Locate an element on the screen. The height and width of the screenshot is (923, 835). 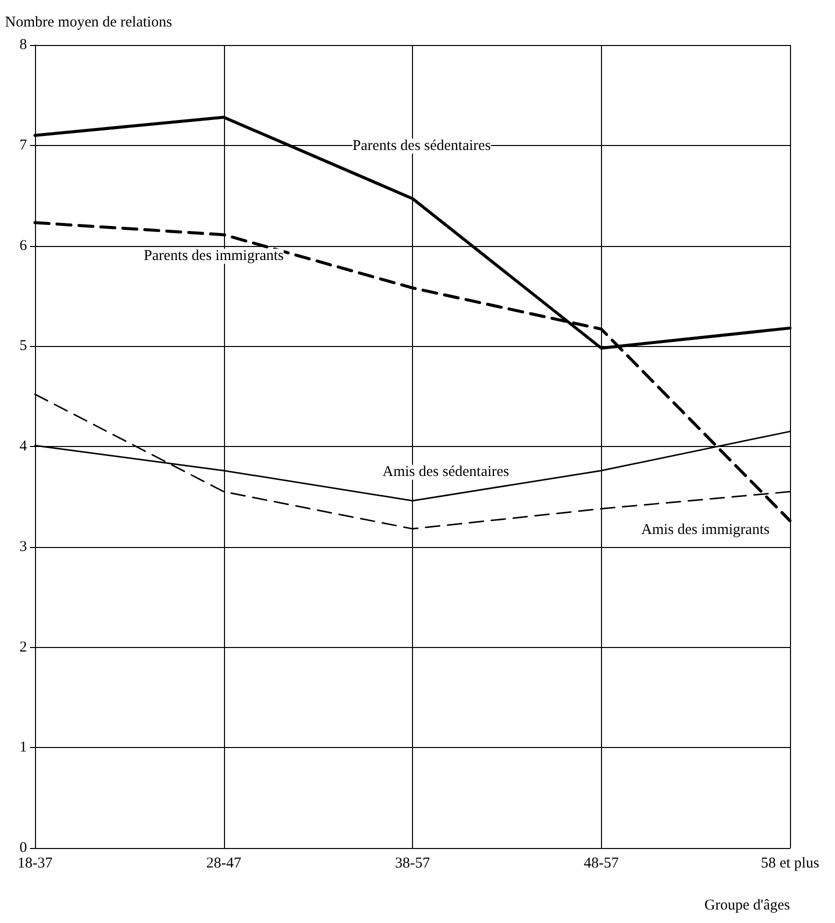
y-tick-label: 5 is located at coordinates (23, 346).